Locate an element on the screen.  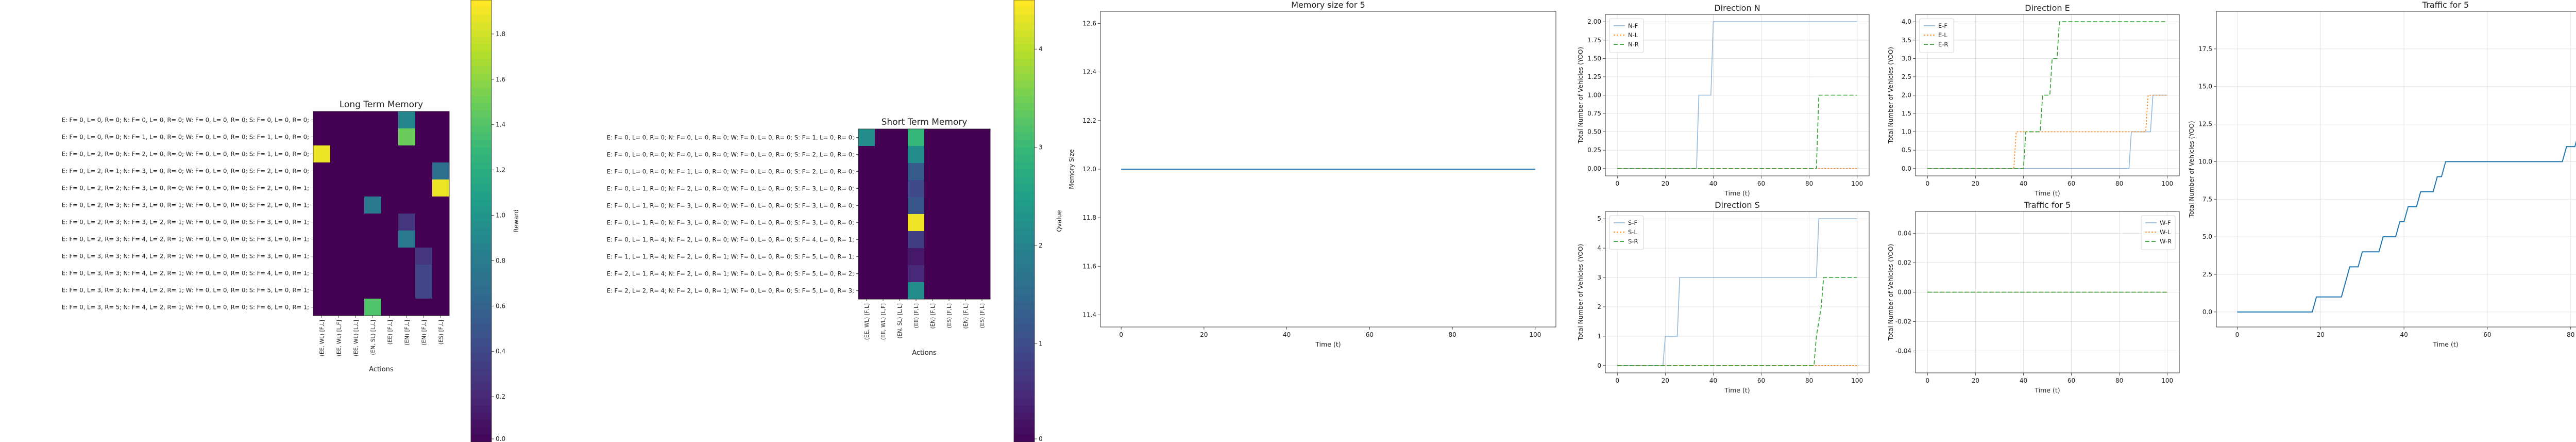
linechart-4-legend: E-F E-L E-R is located at coordinates (1936, 36).